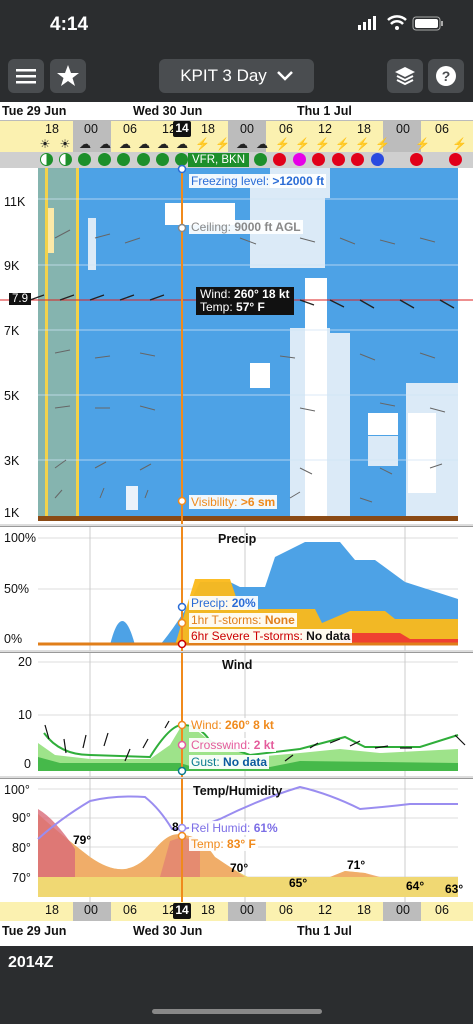  What do you see at coordinates (246, 227) in the screenshot?
I see `ceiling-readout: Ceiling: 9000 ft AGL` at bounding box center [246, 227].